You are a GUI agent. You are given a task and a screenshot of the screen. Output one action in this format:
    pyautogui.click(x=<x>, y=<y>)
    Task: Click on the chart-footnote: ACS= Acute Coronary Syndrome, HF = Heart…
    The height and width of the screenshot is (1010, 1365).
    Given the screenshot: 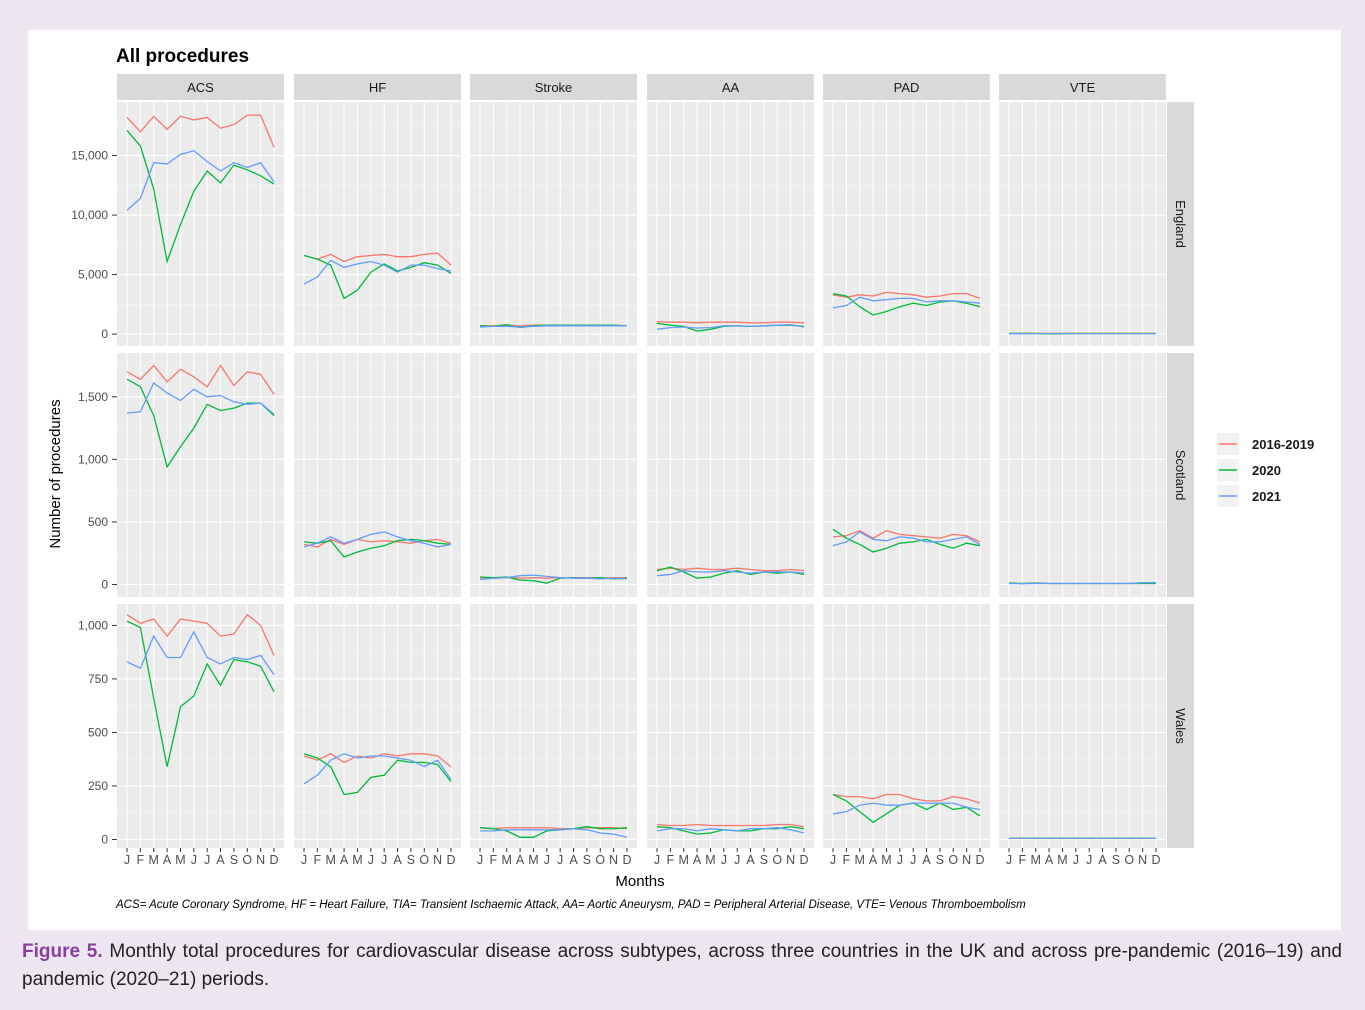 What is the action you would take?
    pyautogui.click(x=570, y=905)
    